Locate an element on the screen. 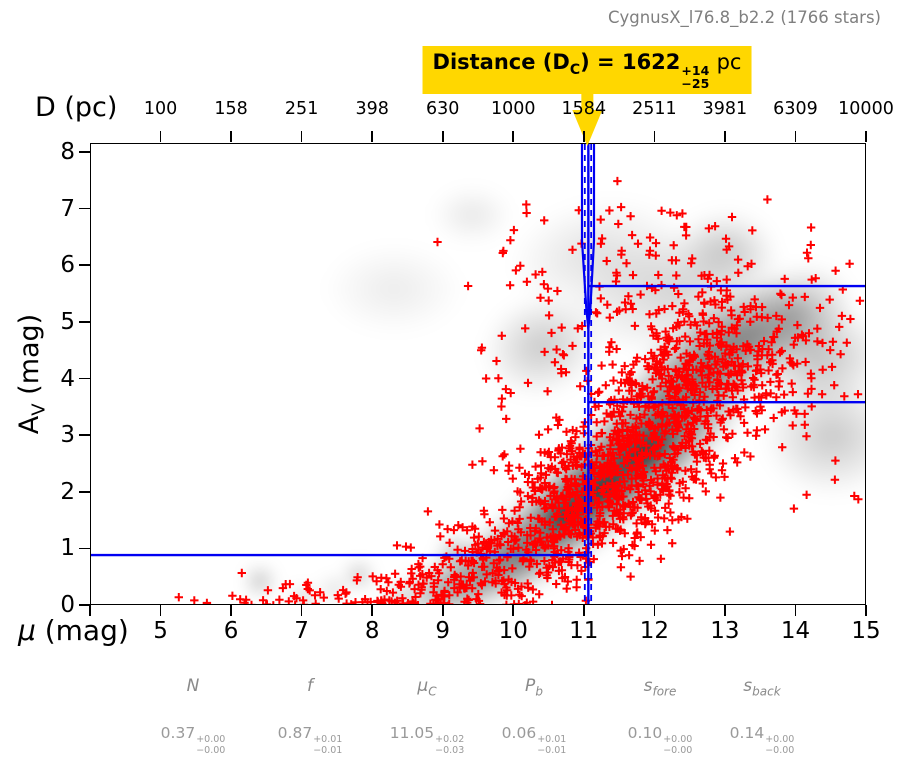 The width and height of the screenshot is (909, 759). figure-title: CygnusX_l76.8_b2.2 (1766 stars) is located at coordinates (744, 17).